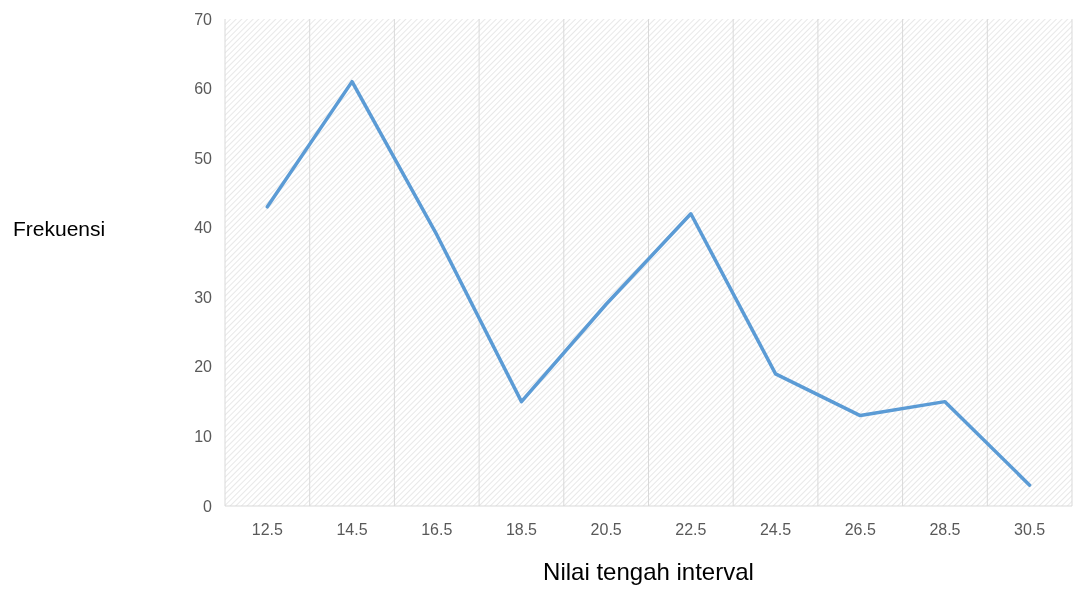 The image size is (1082, 590). What do you see at coordinates (208, 506) in the screenshot?
I see `y-tick-label: 0` at bounding box center [208, 506].